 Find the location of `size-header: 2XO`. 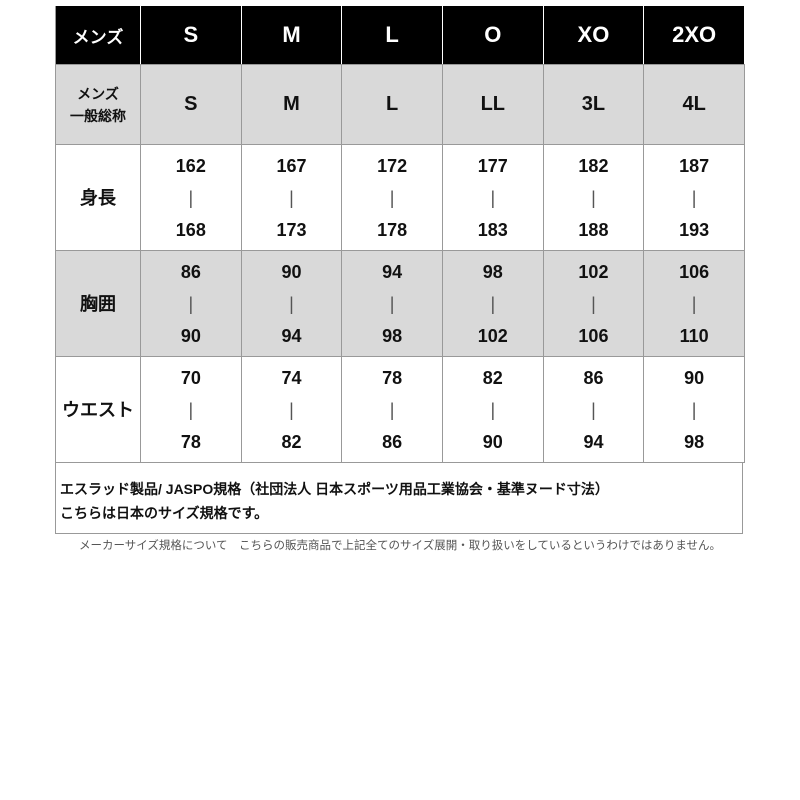

size-header: 2XO is located at coordinates (694, 35).